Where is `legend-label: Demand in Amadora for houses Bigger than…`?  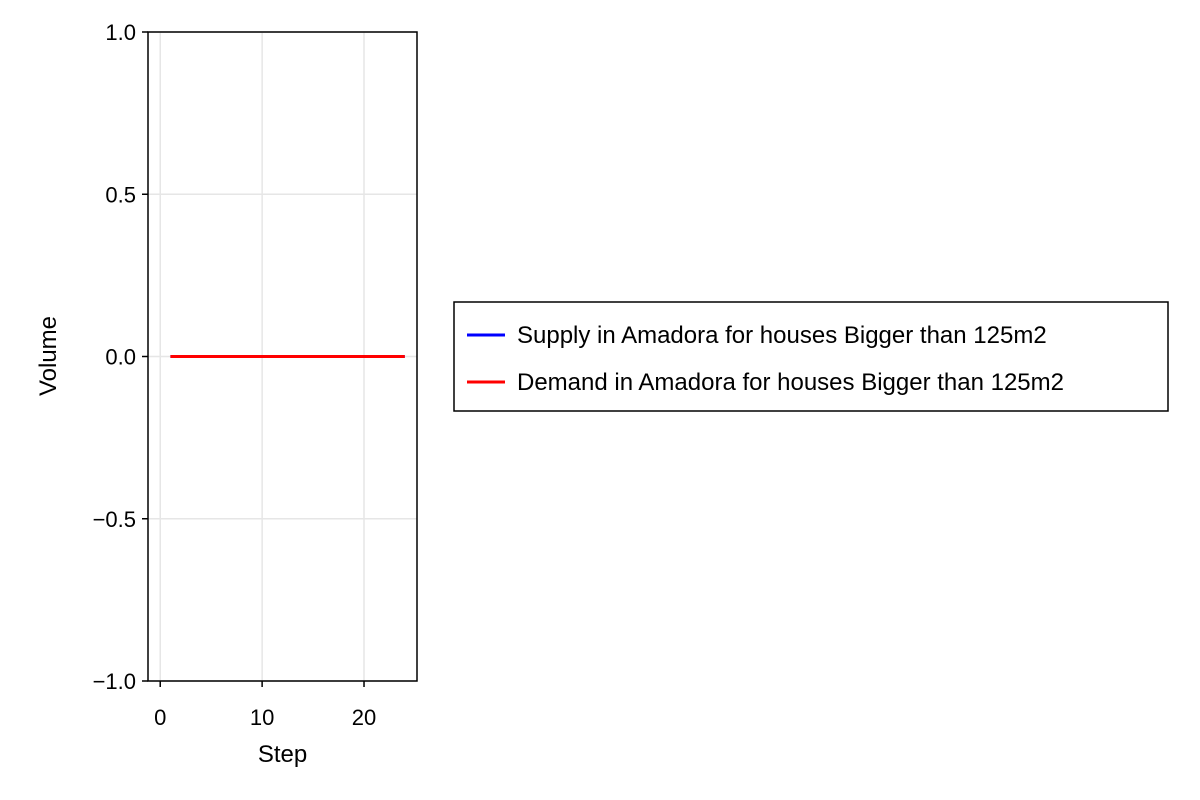 legend-label: Demand in Amadora for houses Bigger than… is located at coordinates (790, 382).